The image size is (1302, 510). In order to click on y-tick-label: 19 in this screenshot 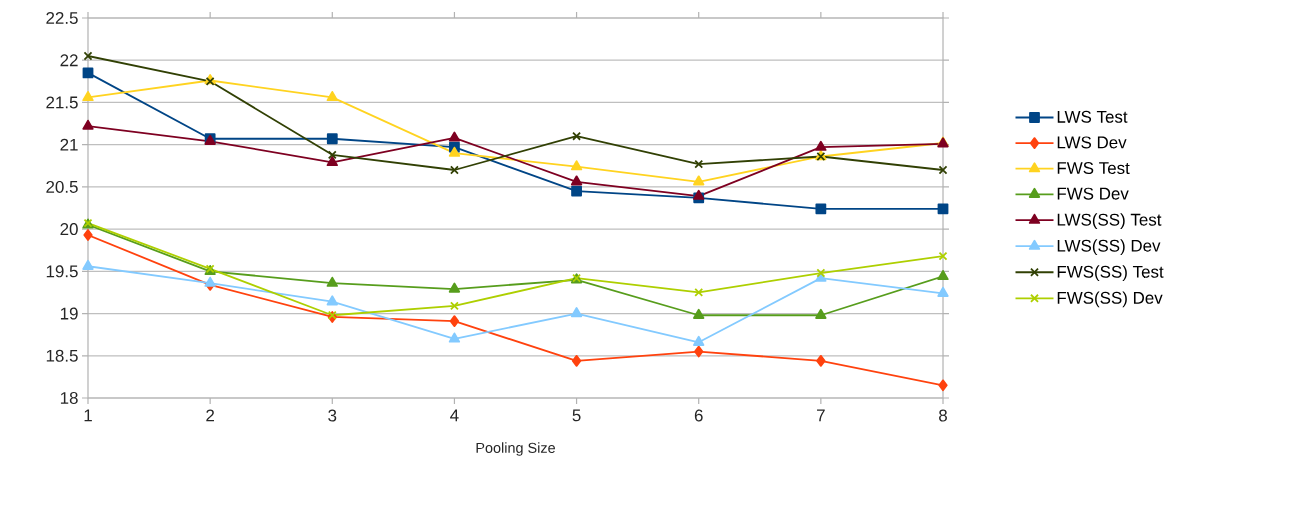, I will do `click(69, 313)`.